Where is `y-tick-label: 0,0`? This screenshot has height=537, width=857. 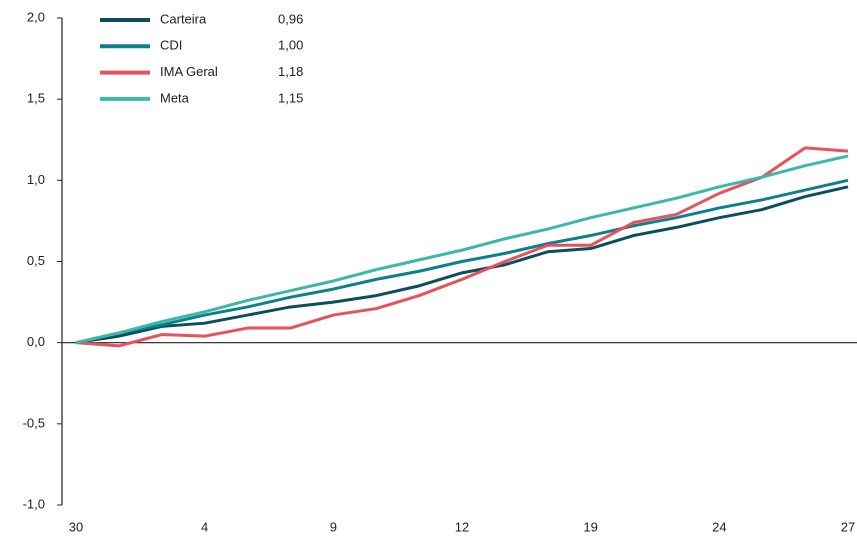 y-tick-label: 0,0 is located at coordinates (36, 341).